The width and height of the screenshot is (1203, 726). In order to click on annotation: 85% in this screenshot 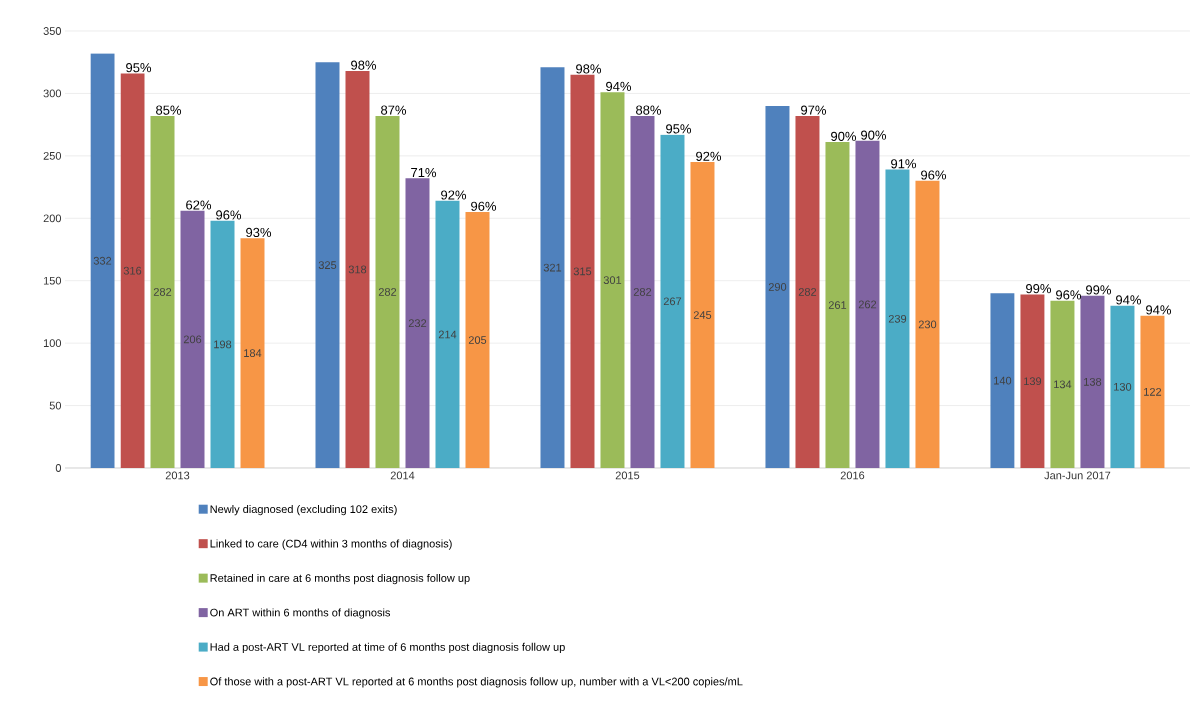, I will do `click(169, 110)`.